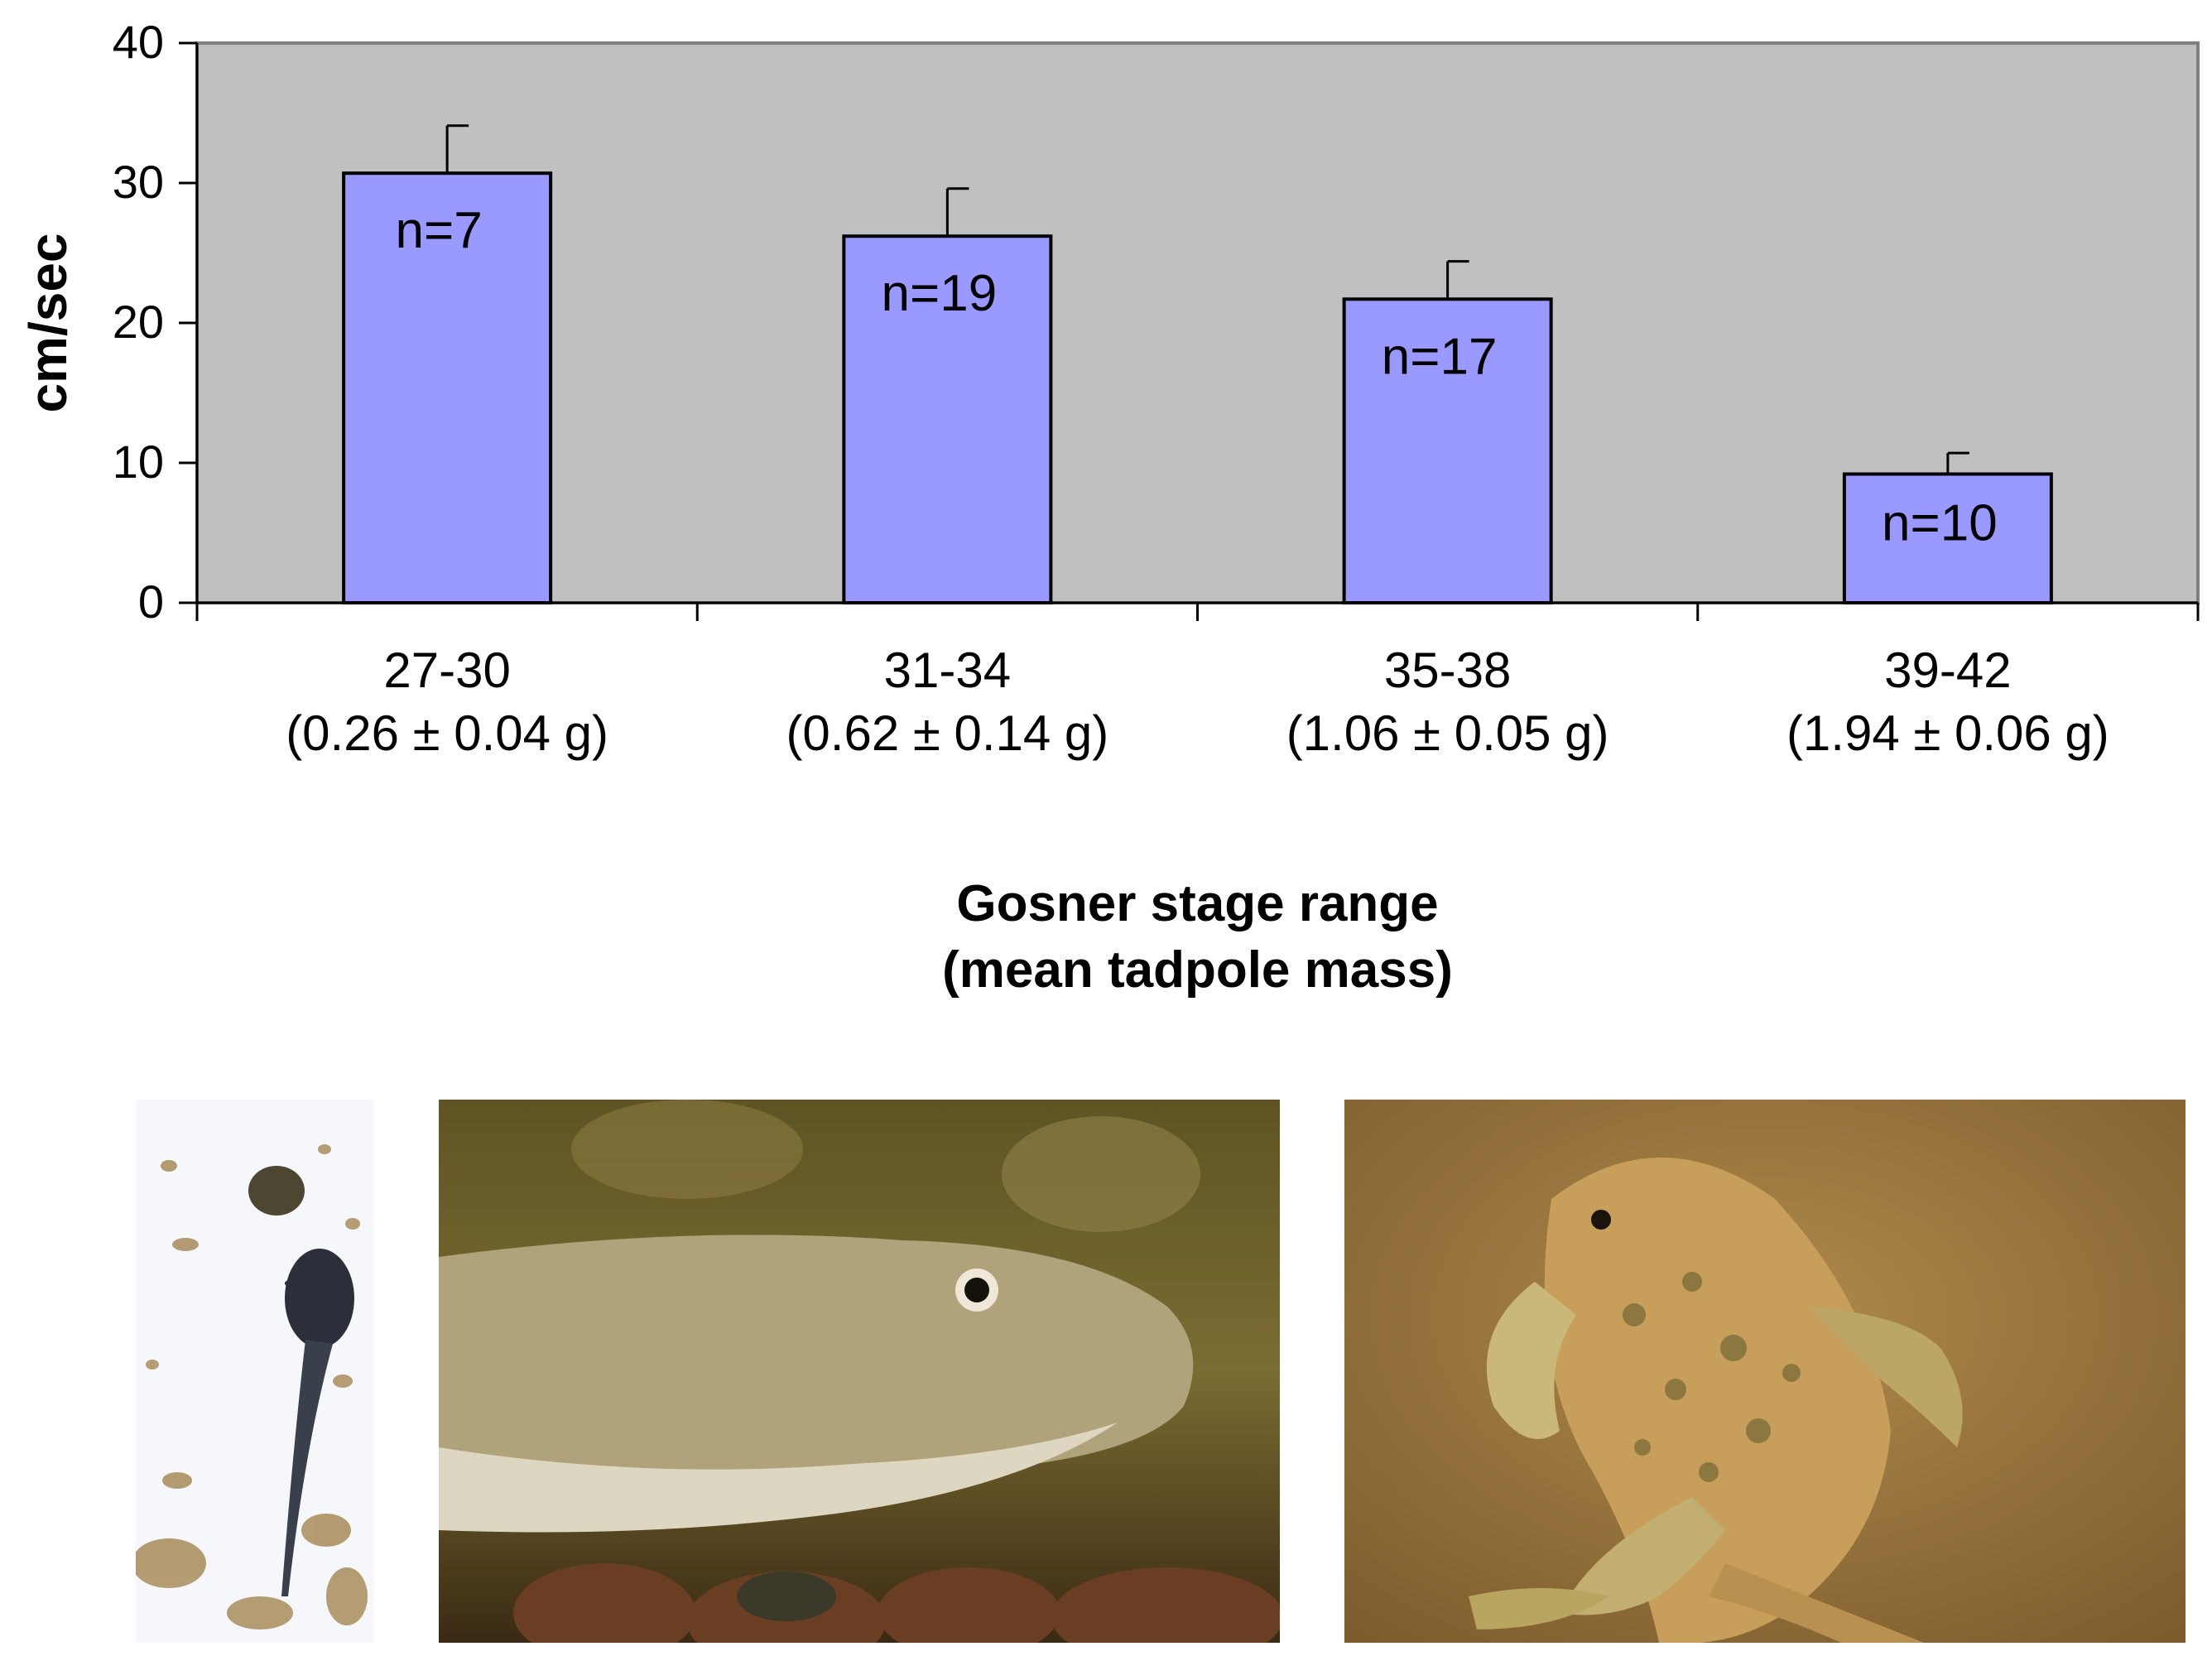  Describe the element at coordinates (1947, 733) in the screenshot. I see `x-tick-sublabel: (1.94 ± 0.06 g)` at that location.